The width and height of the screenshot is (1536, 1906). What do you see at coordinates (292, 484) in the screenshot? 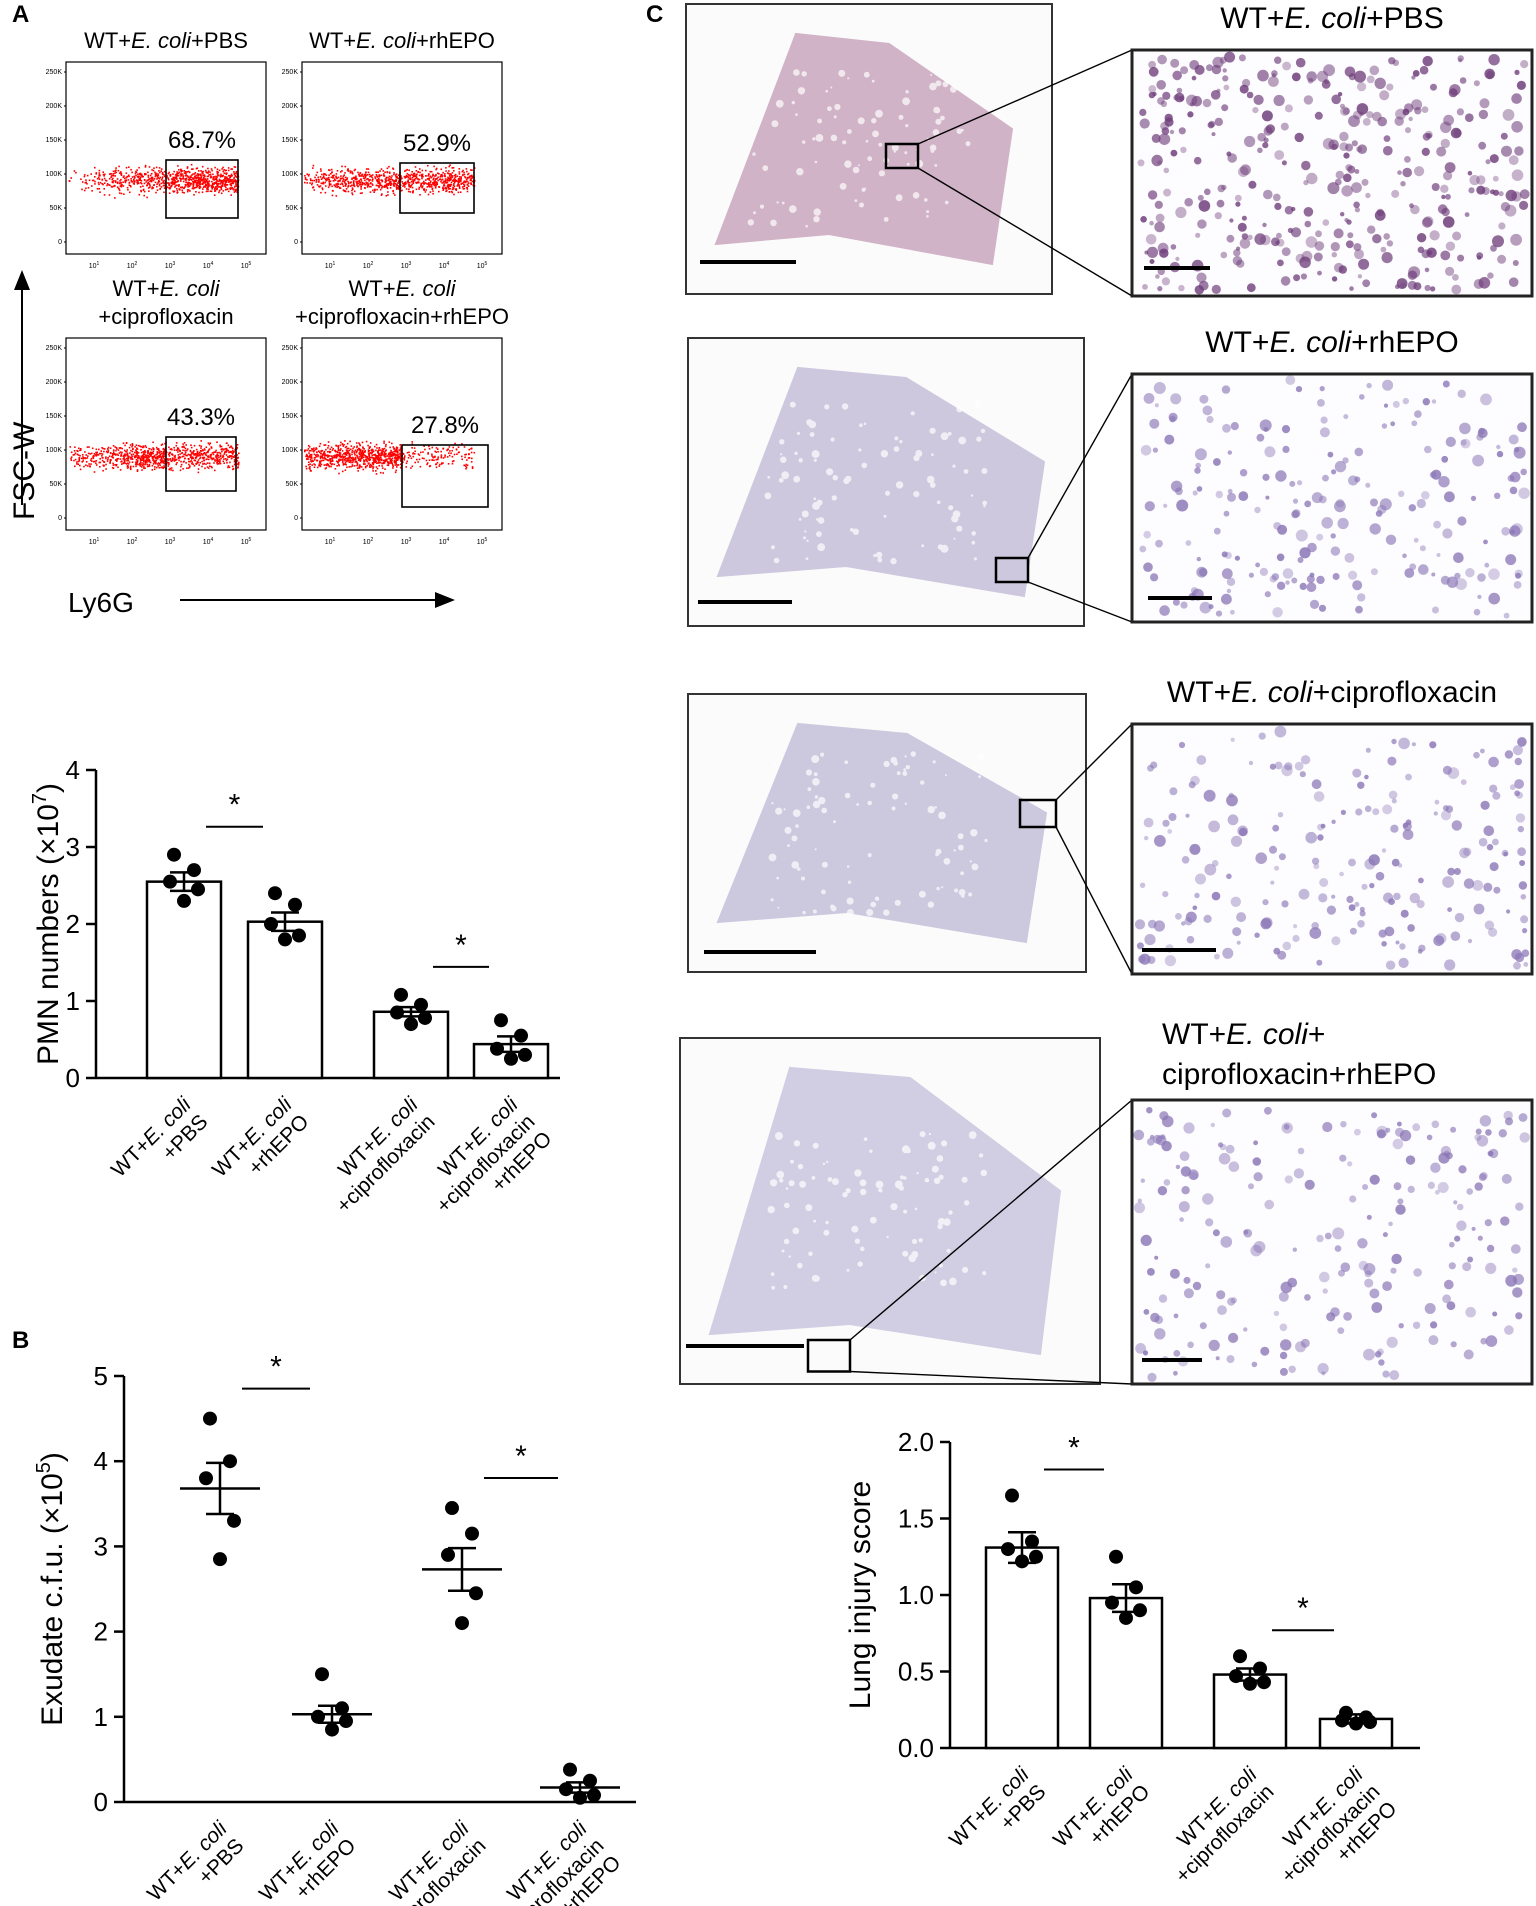
I see `flow-y-tick: 50K` at bounding box center [292, 484].